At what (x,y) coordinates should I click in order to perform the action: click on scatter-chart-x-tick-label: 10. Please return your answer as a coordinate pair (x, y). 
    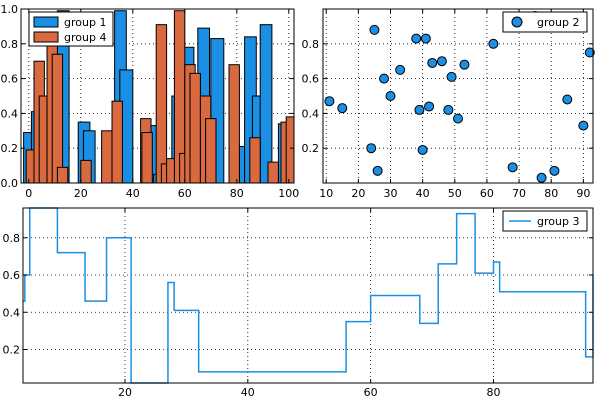
    Looking at the image, I should click on (326, 193).